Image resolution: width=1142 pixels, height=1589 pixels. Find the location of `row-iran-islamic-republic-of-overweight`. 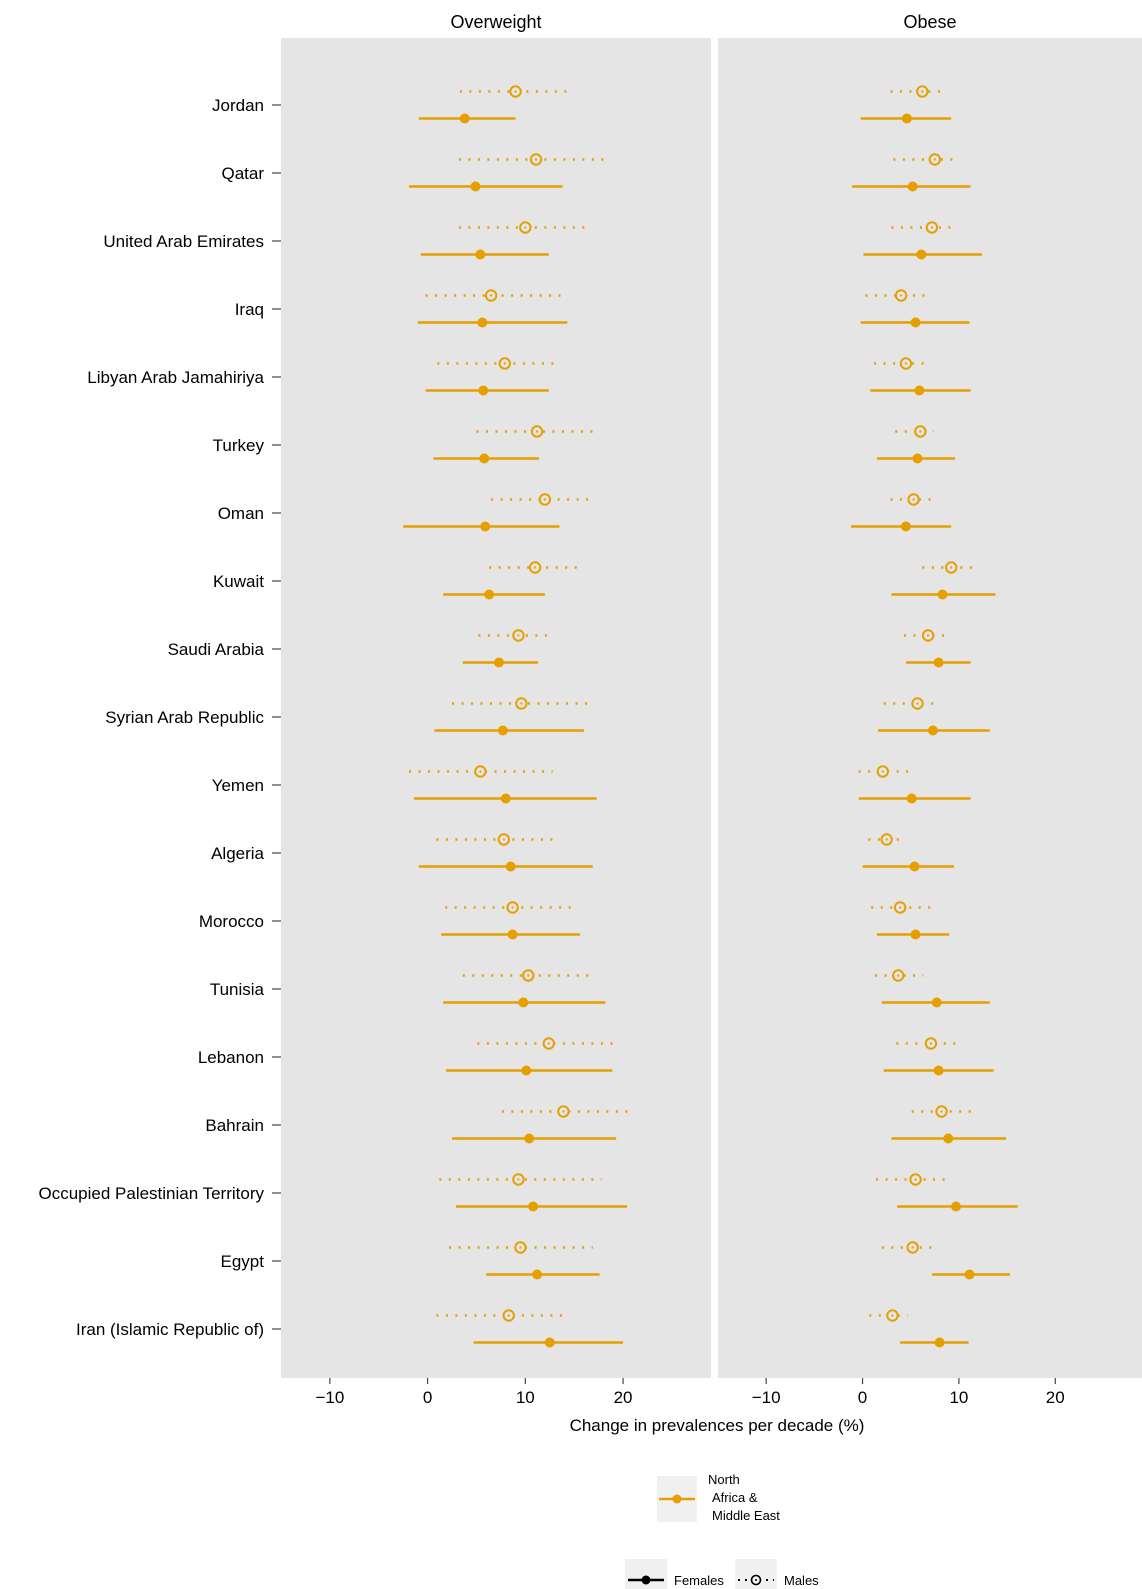

row-iran-islamic-republic-of-overweight is located at coordinates (530, 1328).